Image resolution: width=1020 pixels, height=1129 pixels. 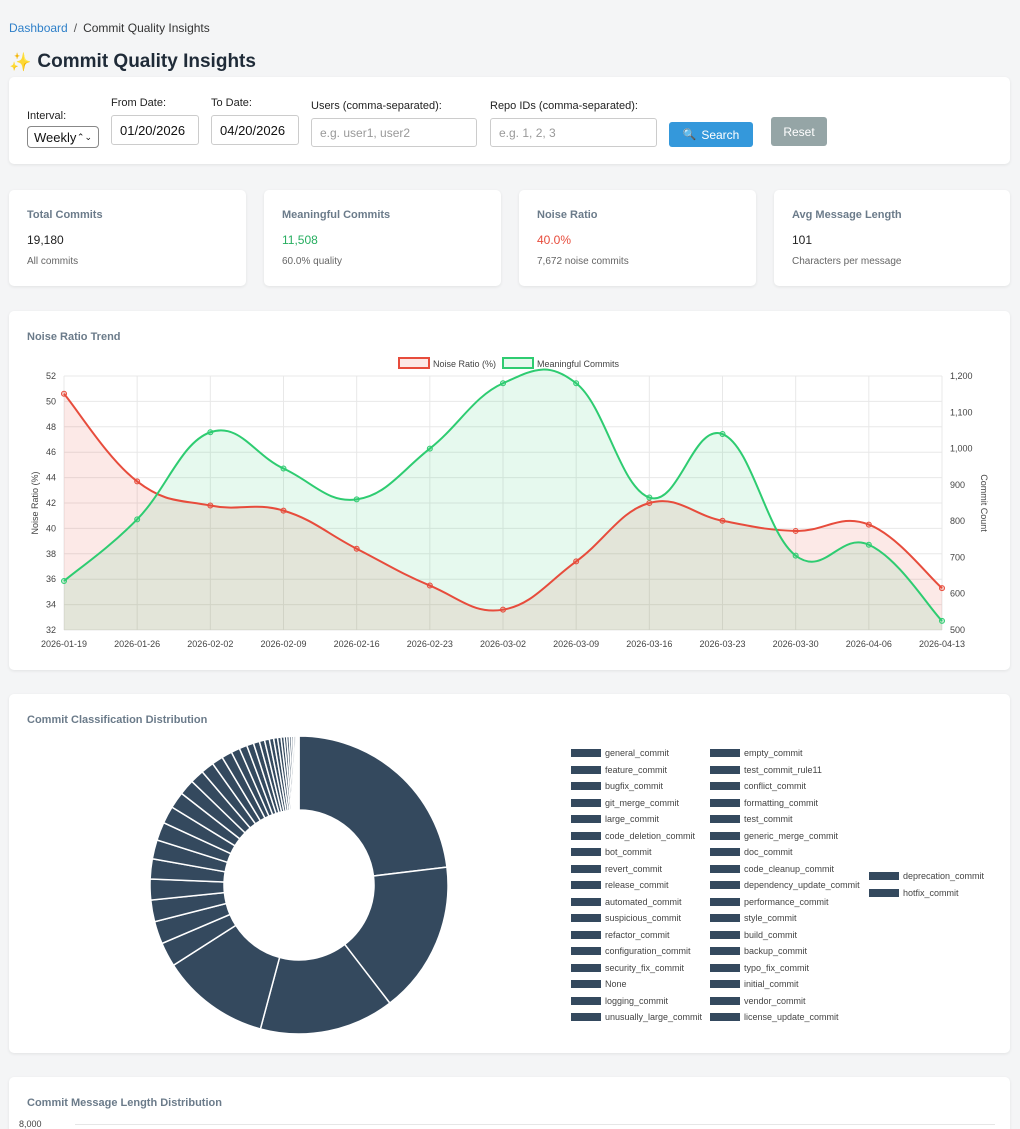 I want to click on legend-item-vendor_commit: vendor_commit, so click(x=758, y=1001).